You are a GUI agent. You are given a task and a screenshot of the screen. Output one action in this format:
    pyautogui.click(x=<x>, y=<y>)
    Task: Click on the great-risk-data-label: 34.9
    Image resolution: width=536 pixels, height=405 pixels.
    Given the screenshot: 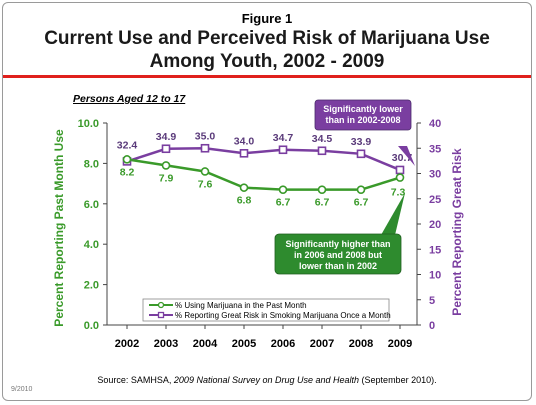 What is the action you would take?
    pyautogui.click(x=166, y=137)
    